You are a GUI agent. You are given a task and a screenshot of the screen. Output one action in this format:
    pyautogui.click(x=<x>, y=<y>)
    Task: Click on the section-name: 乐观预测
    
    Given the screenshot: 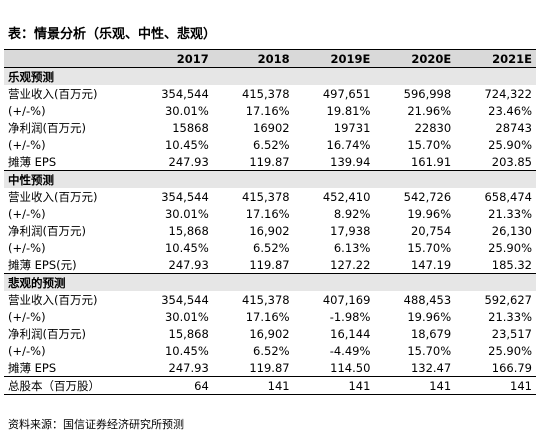 What is the action you would take?
    pyautogui.click(x=270, y=76)
    